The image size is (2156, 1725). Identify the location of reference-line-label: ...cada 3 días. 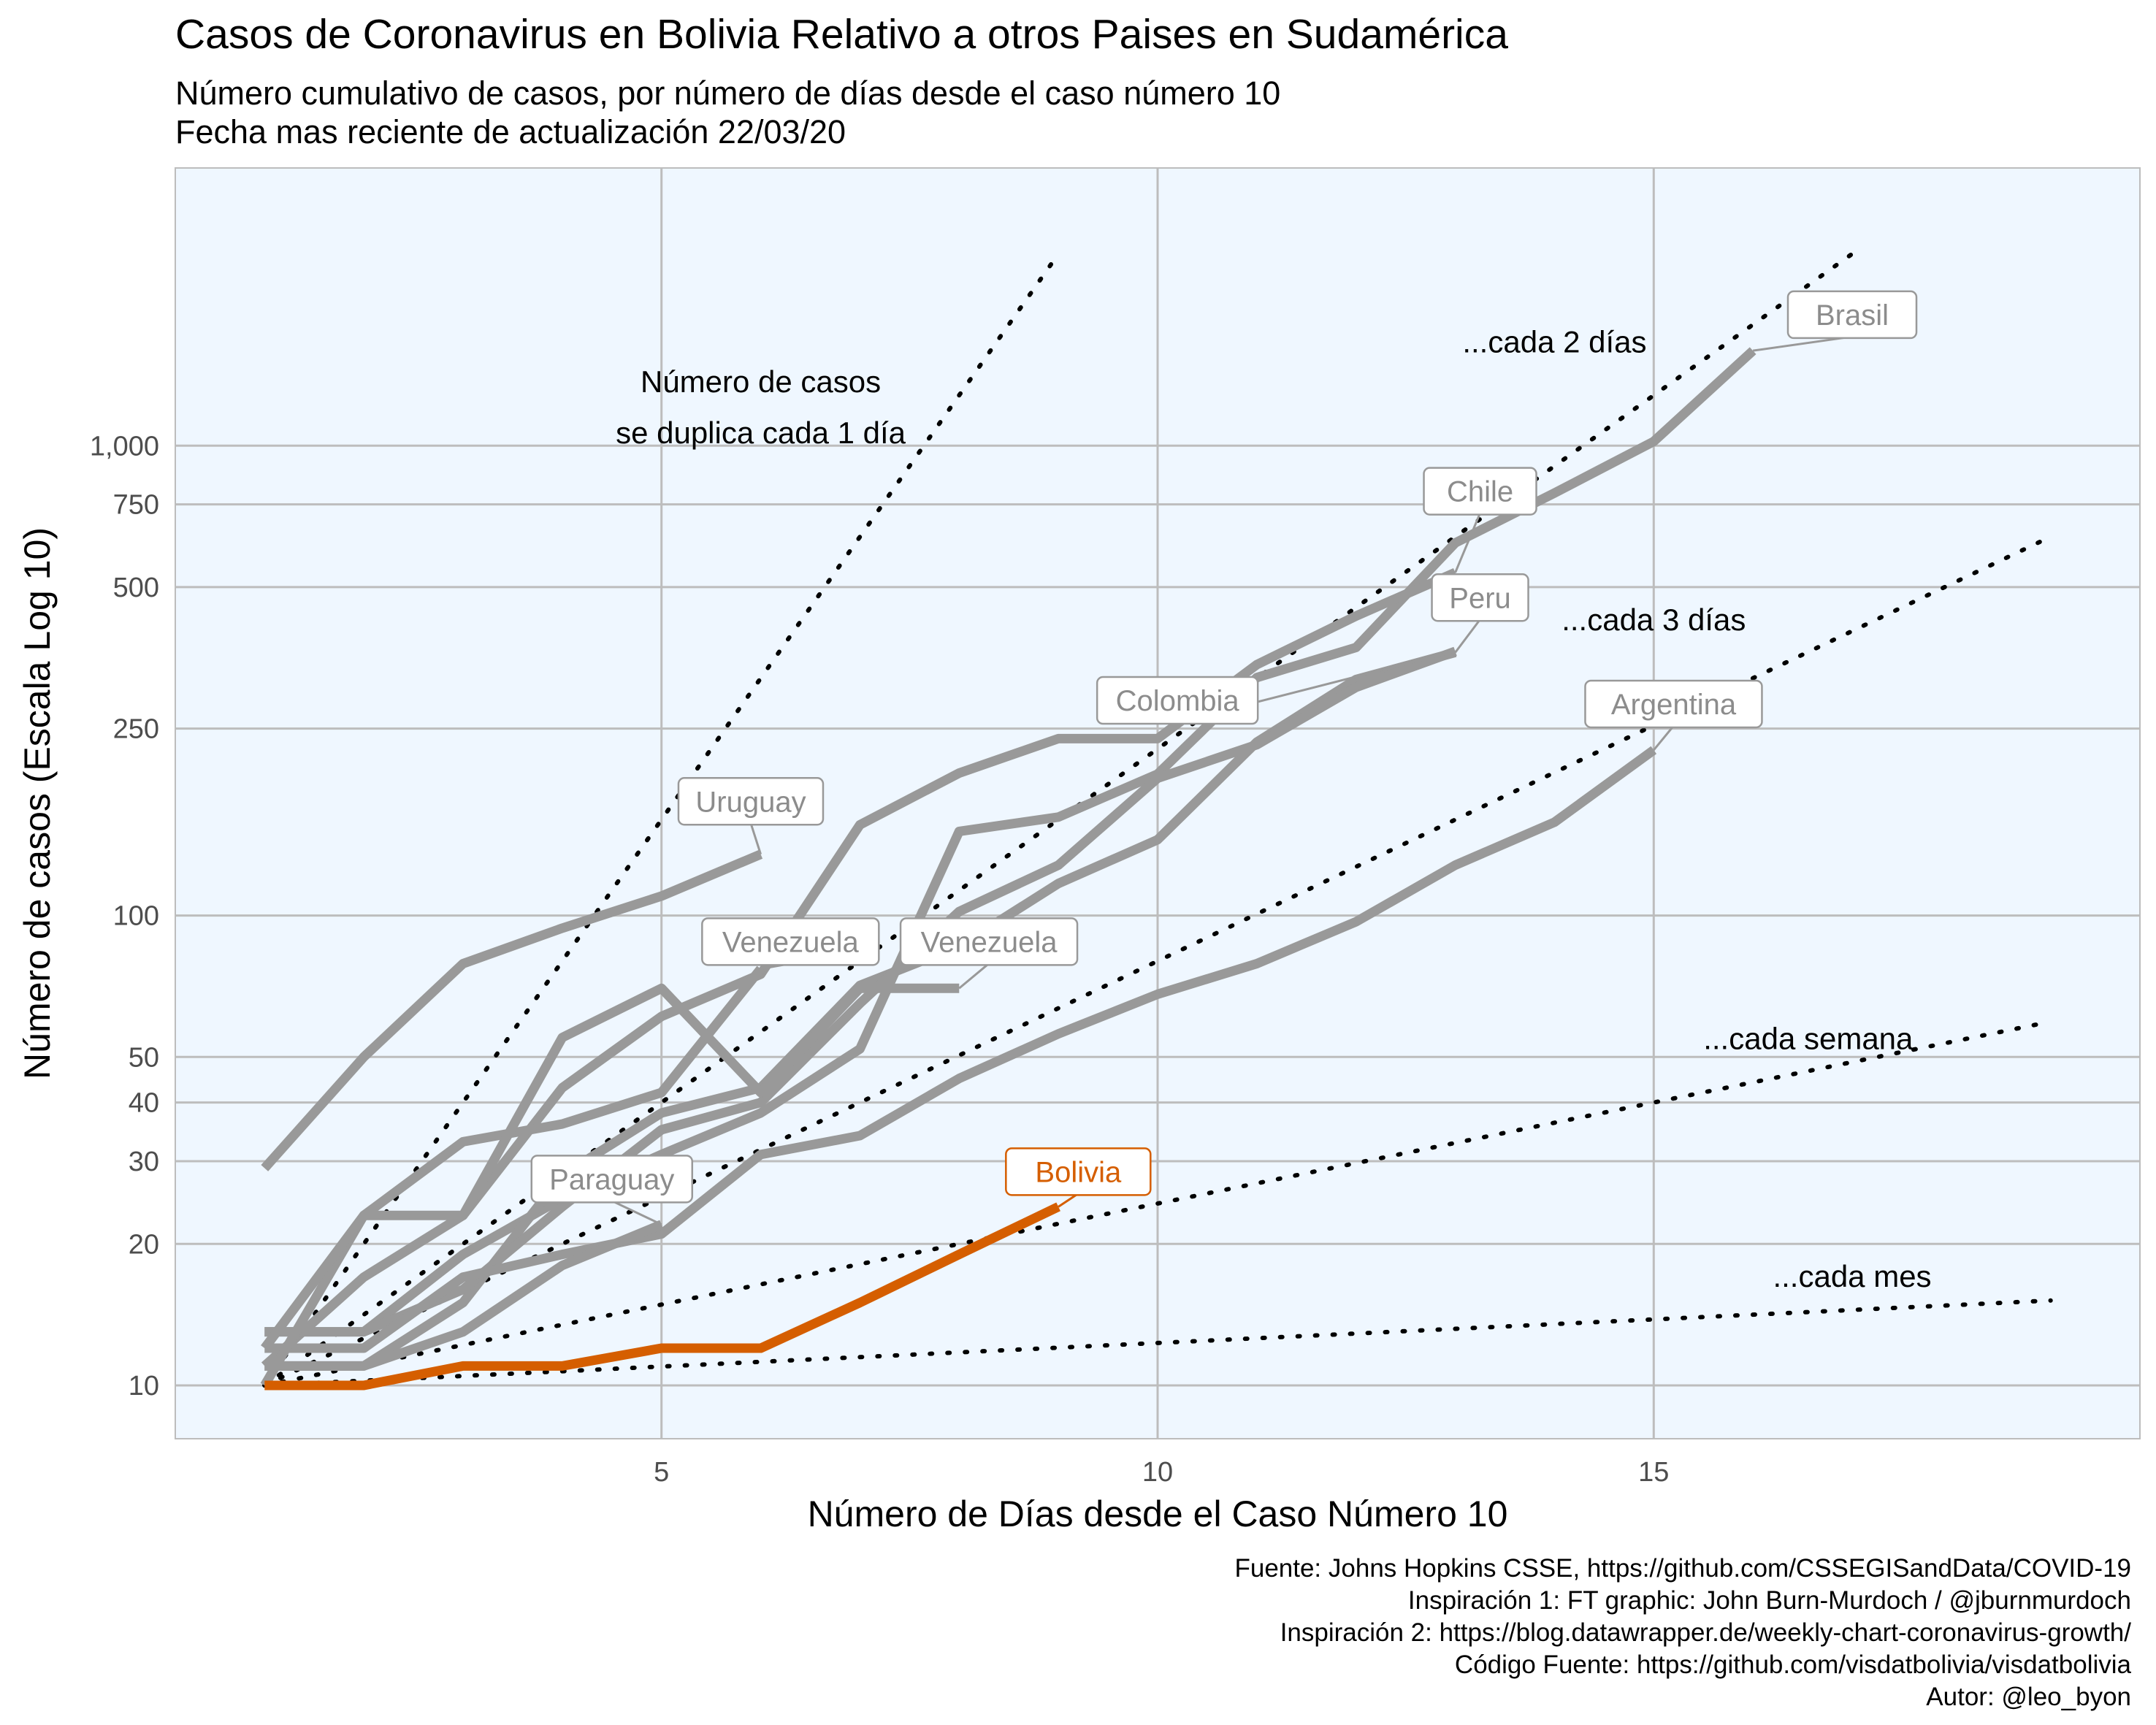
(1653, 620).